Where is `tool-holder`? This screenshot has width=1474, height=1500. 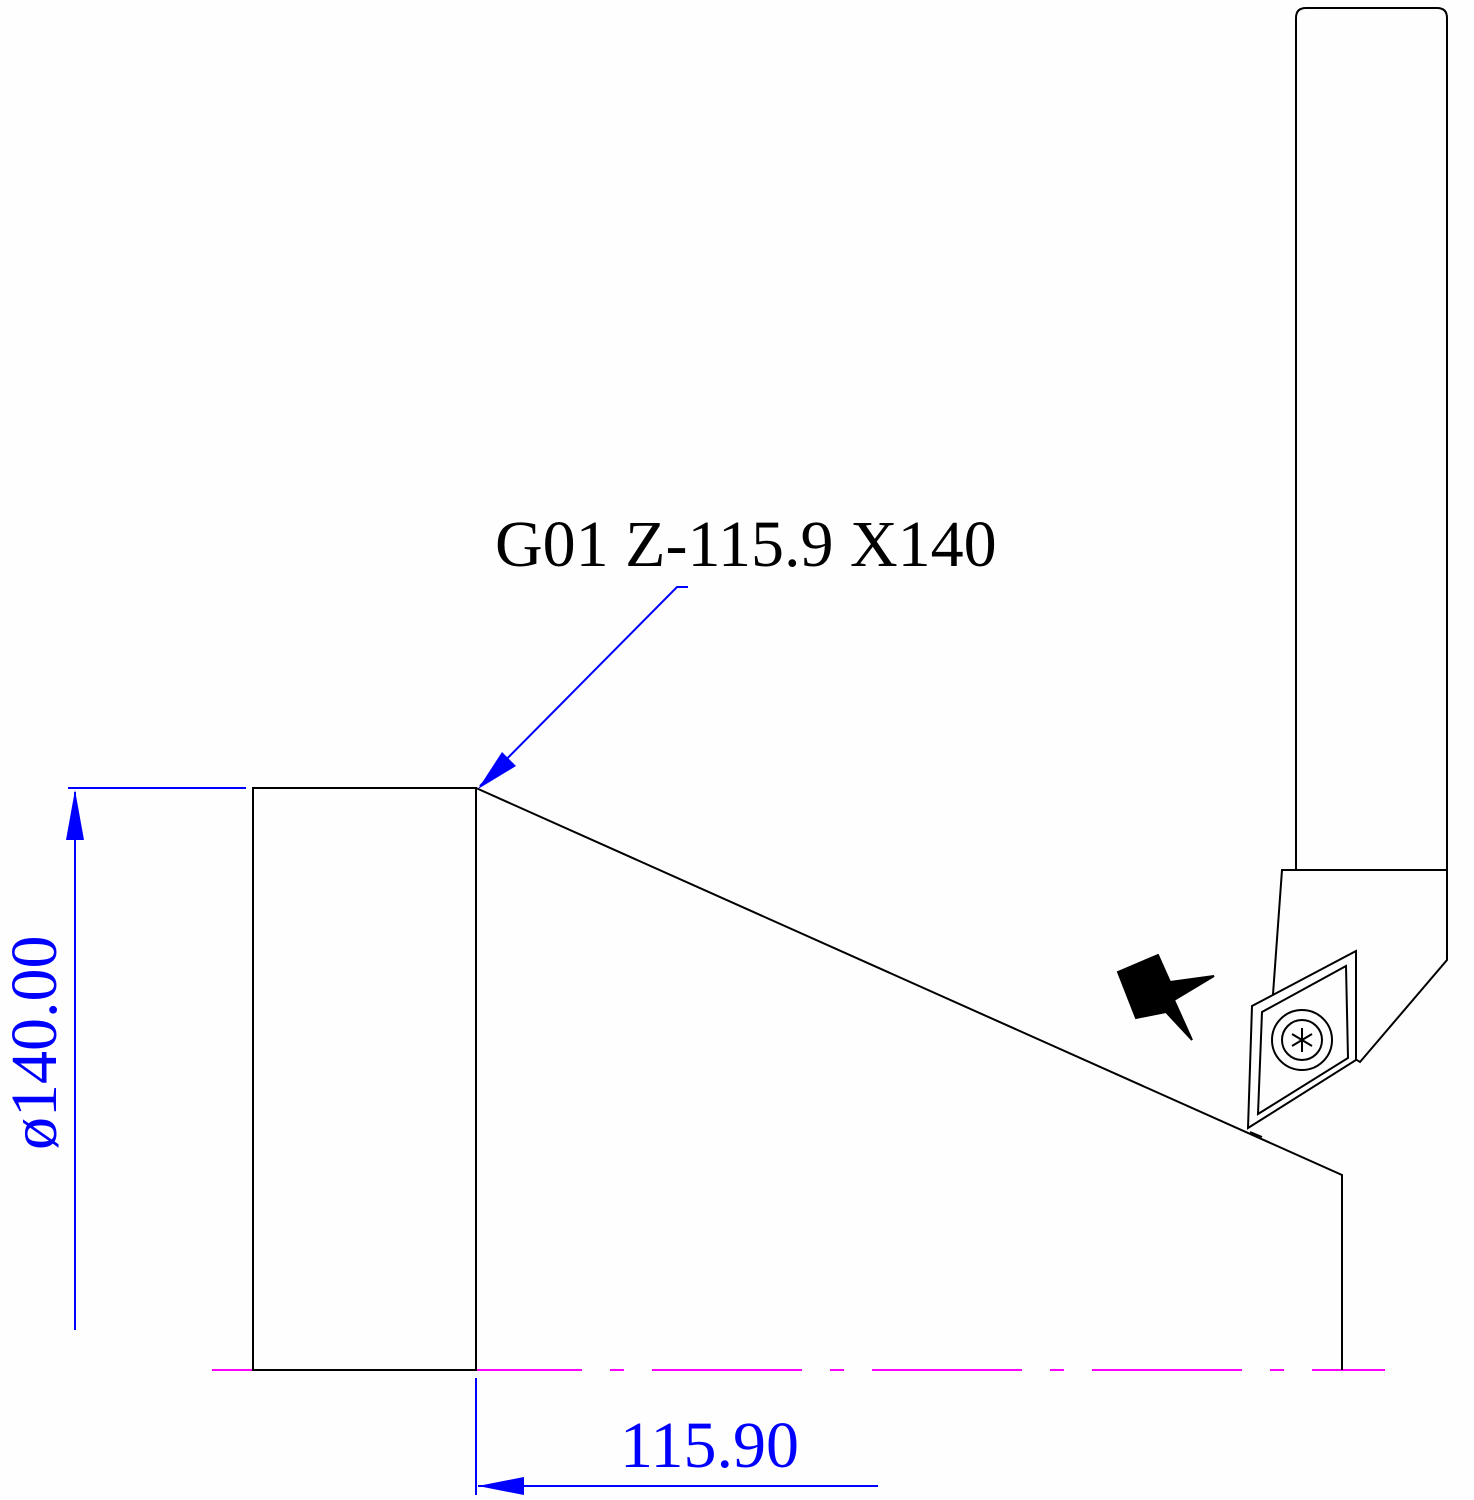
tool-holder is located at coordinates (1359, 535).